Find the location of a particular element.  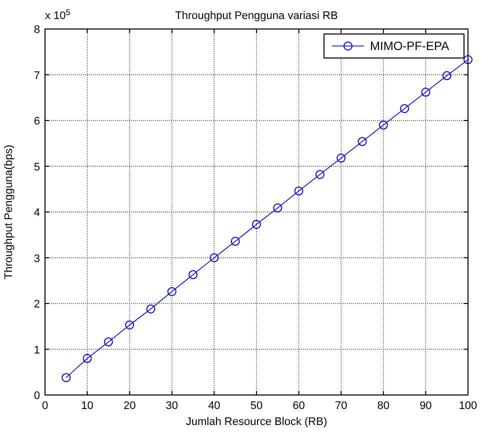

x-tick-label: 80 is located at coordinates (383, 406).